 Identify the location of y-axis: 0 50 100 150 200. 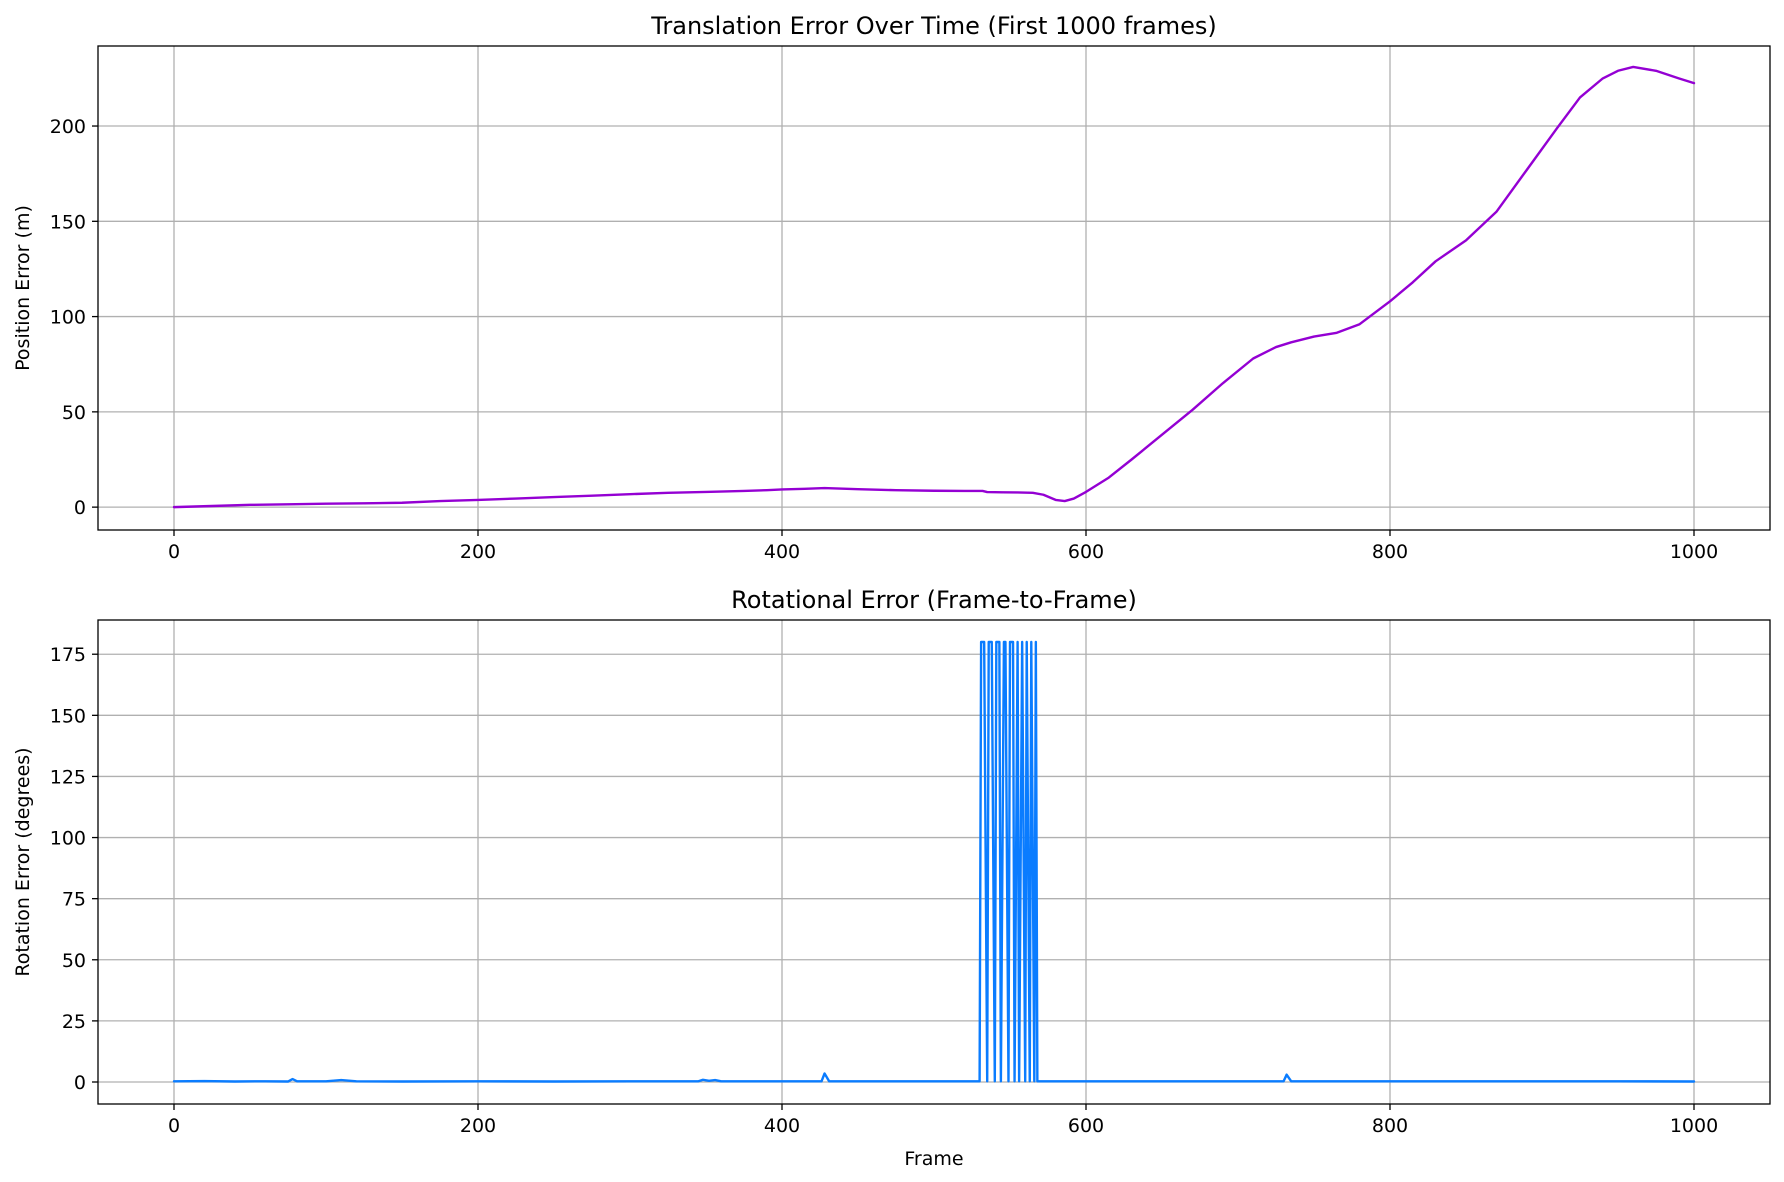
(74, 317).